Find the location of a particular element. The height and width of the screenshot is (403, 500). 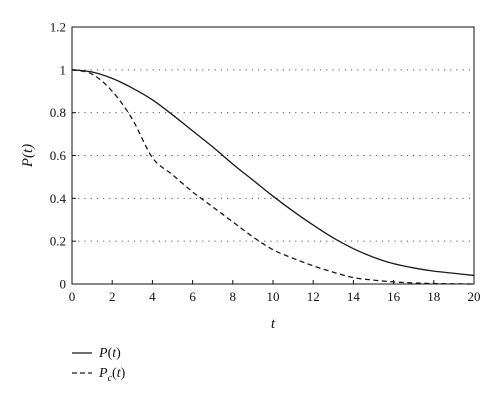

y-tick-label: 0 is located at coordinates (63, 284).